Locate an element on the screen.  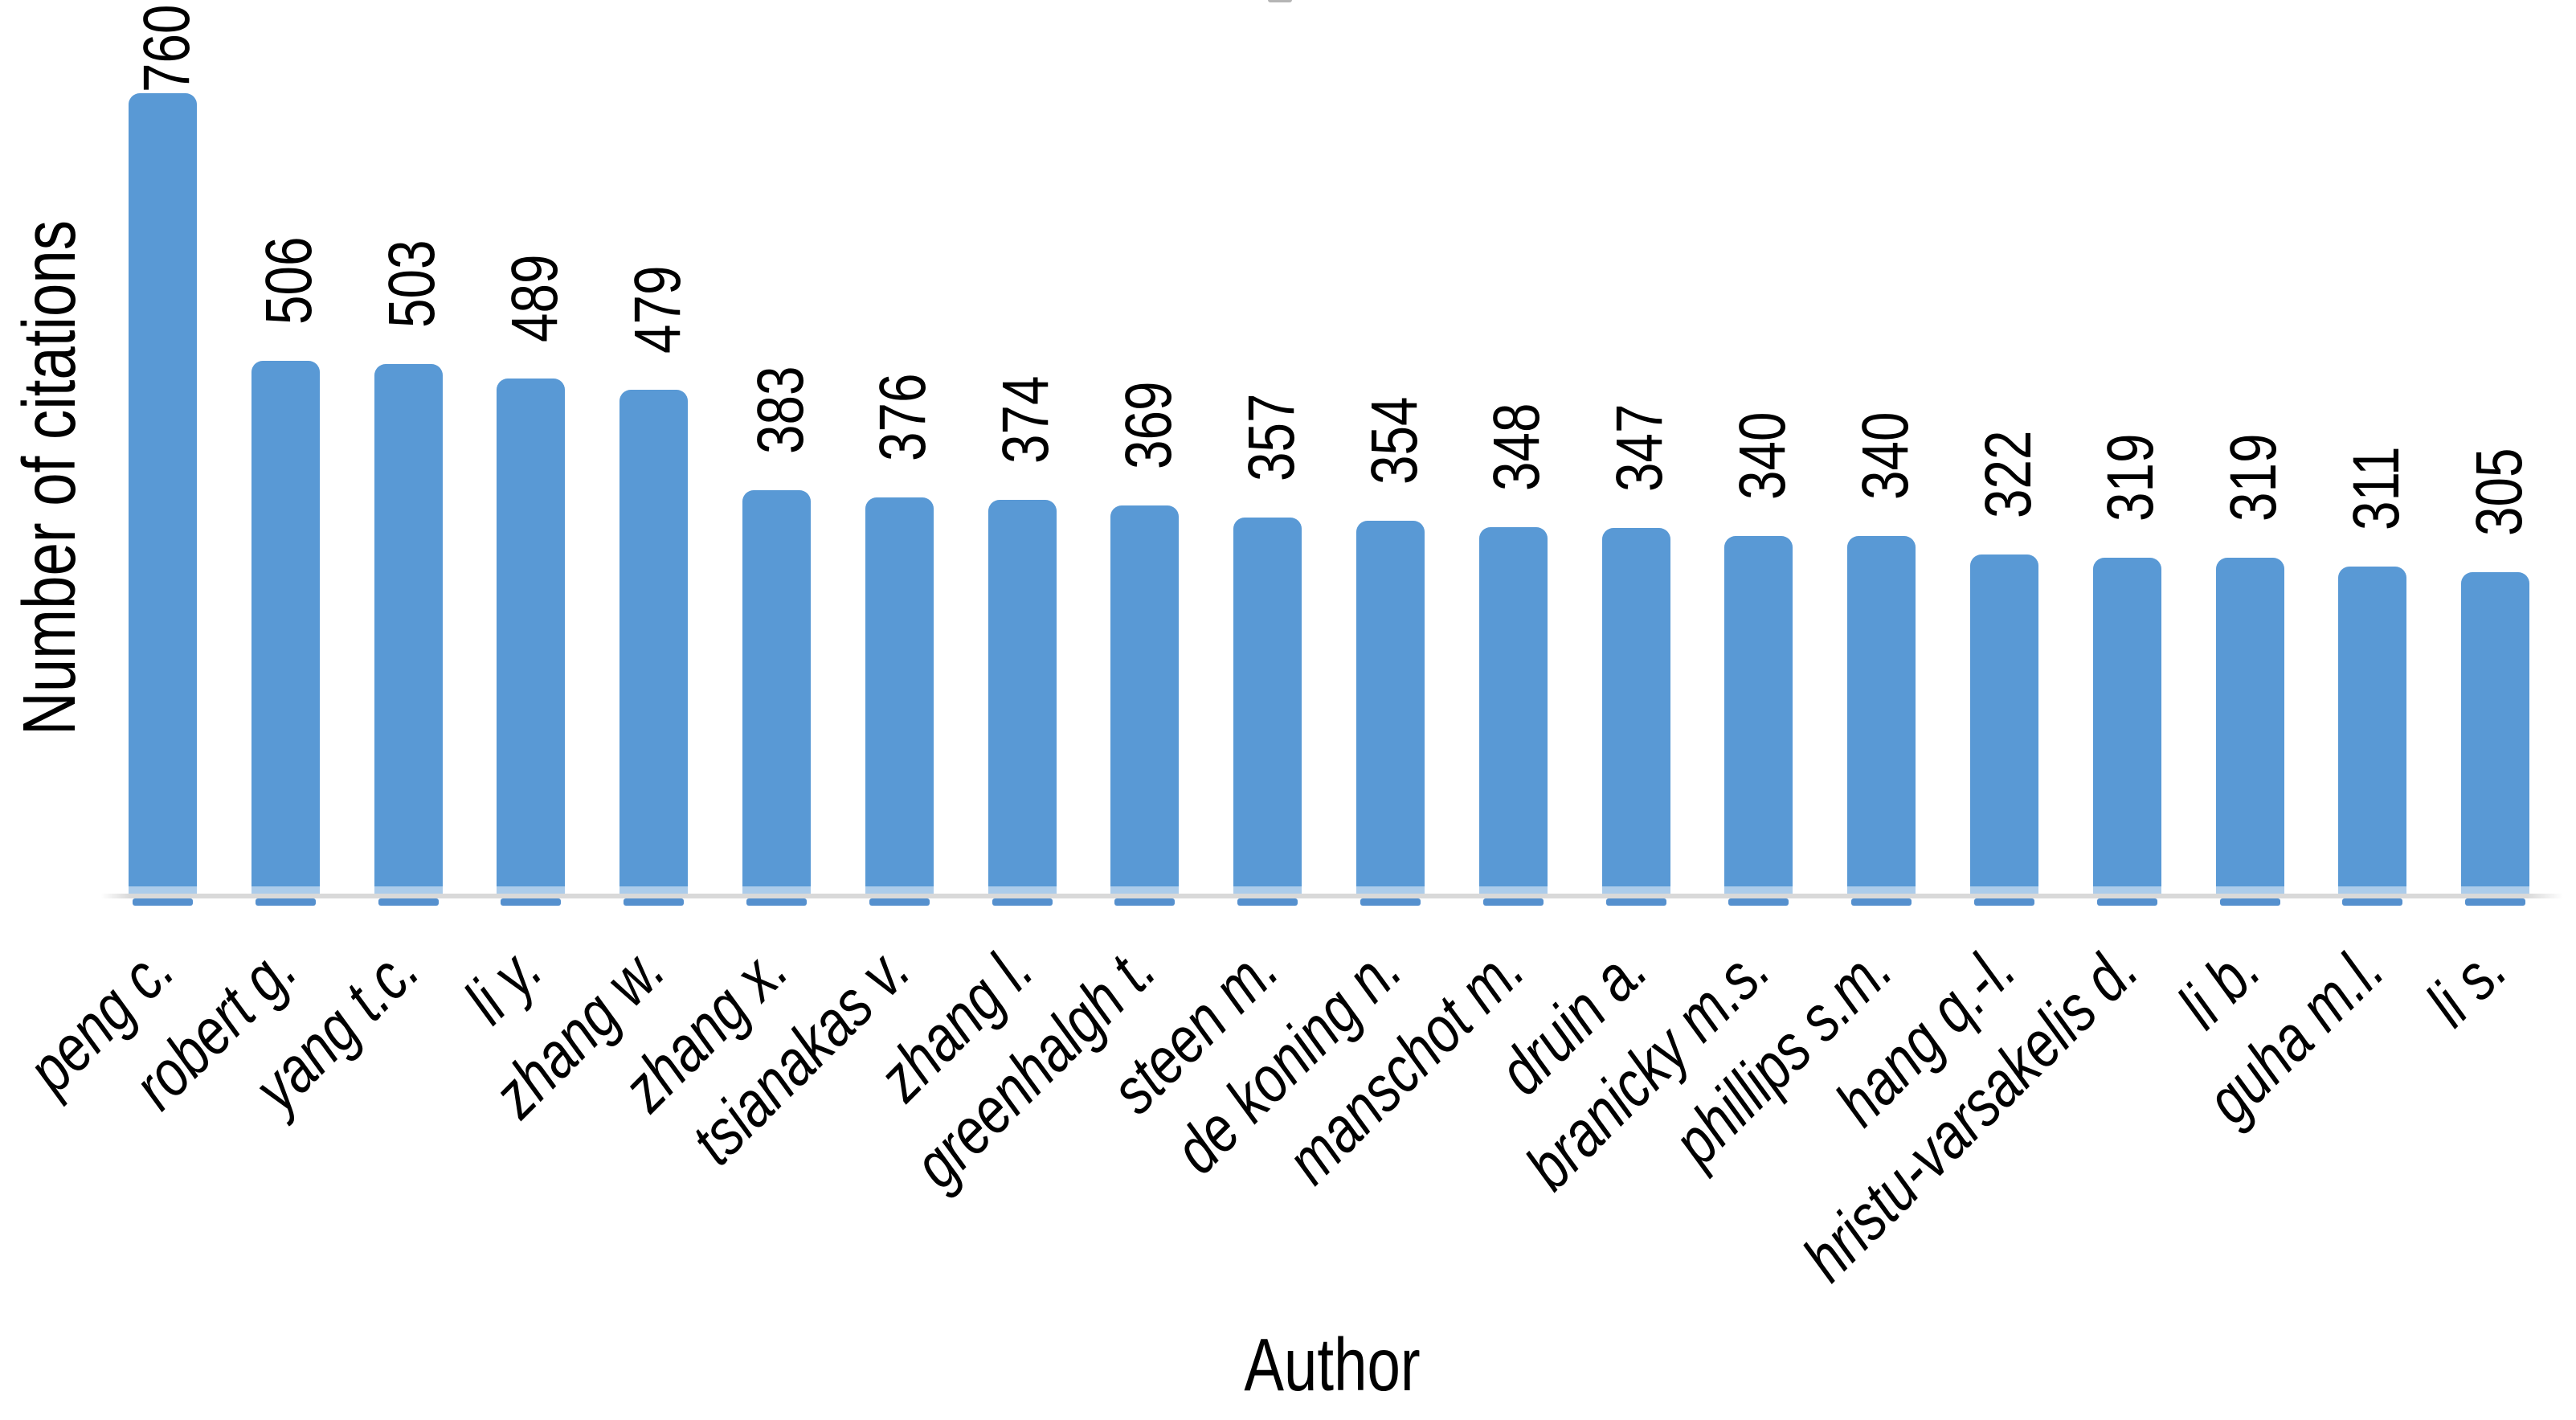
bar-value-label: 383 is located at coordinates (780, 410).